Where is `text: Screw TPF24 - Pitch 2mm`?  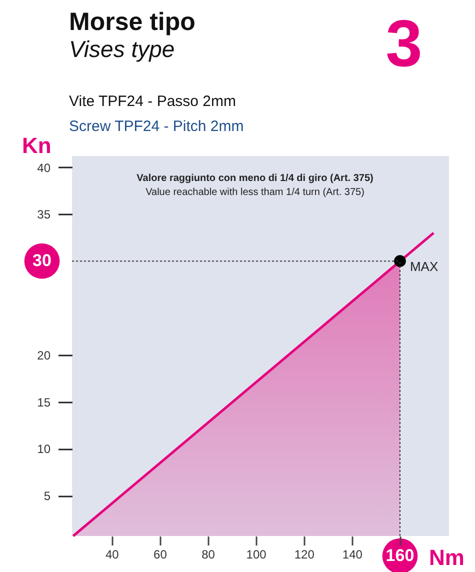 text: Screw TPF24 - Pitch 2mm is located at coordinates (156, 126).